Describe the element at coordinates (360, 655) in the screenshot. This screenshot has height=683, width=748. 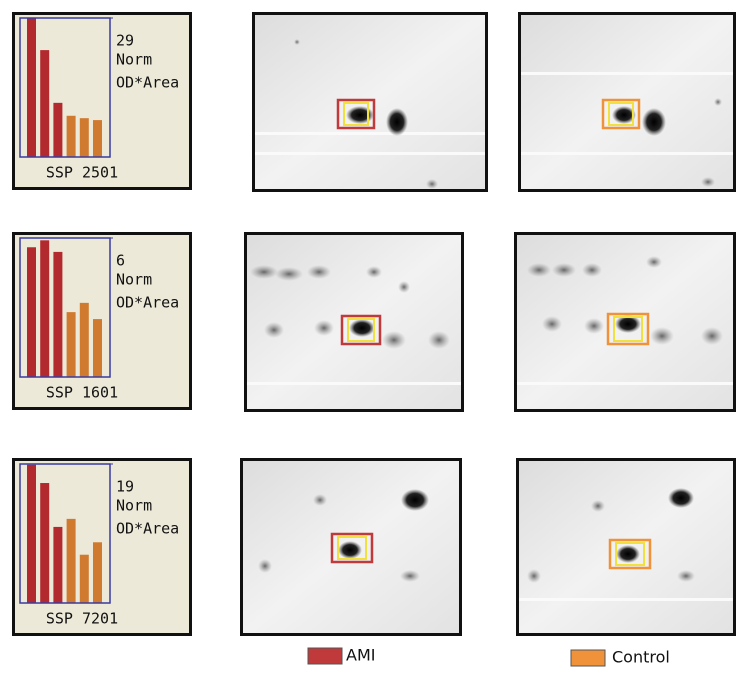
I see `legend-label: AMI` at that location.